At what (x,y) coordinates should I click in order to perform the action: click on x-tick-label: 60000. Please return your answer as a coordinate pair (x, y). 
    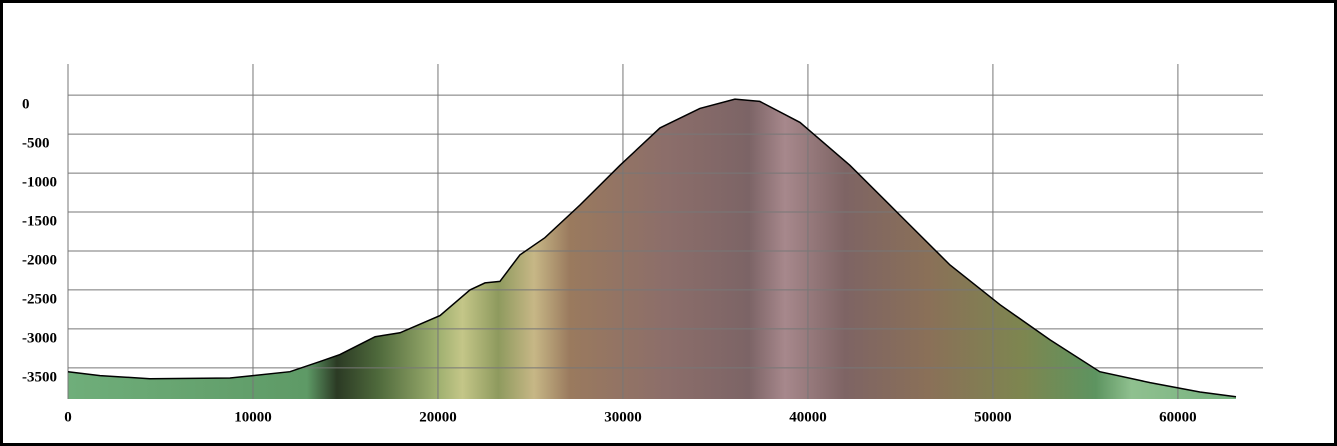
    Looking at the image, I should click on (1178, 417).